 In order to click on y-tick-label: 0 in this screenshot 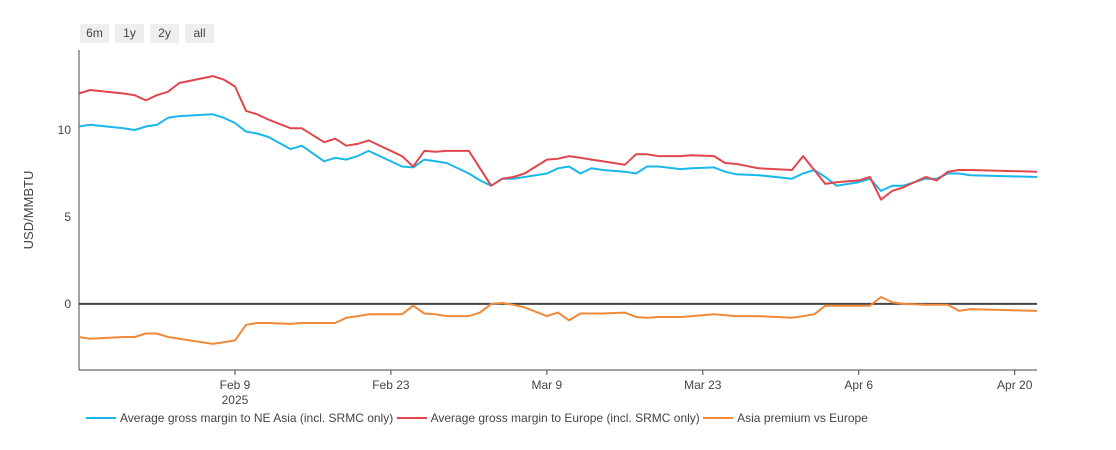, I will do `click(67, 304)`.